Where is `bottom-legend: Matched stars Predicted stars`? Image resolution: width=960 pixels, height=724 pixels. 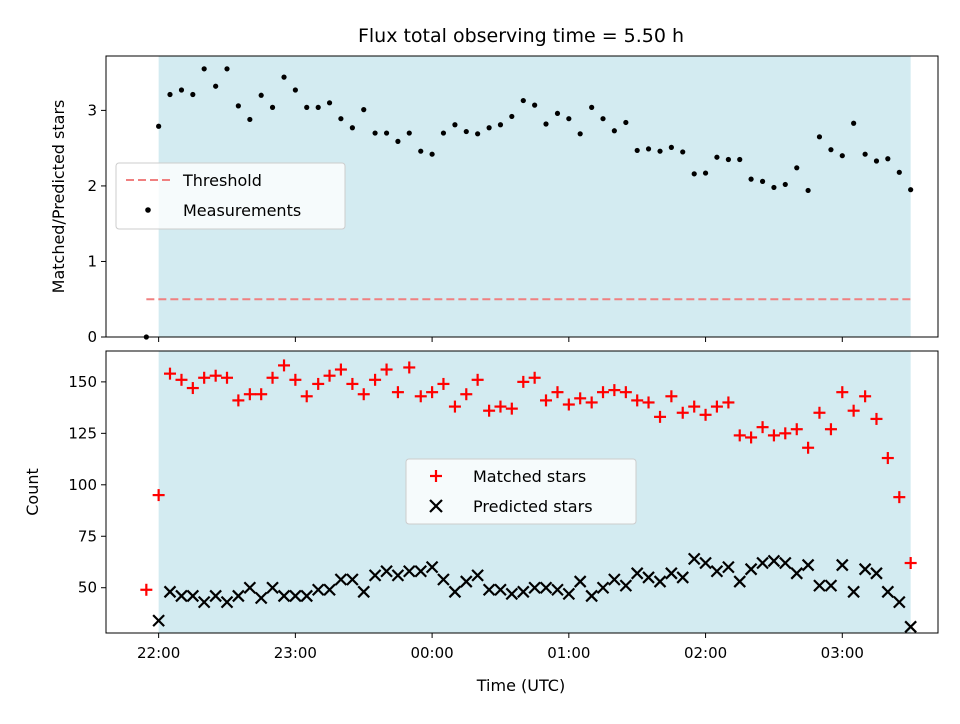
bottom-legend: Matched stars Predicted stars is located at coordinates (521, 491).